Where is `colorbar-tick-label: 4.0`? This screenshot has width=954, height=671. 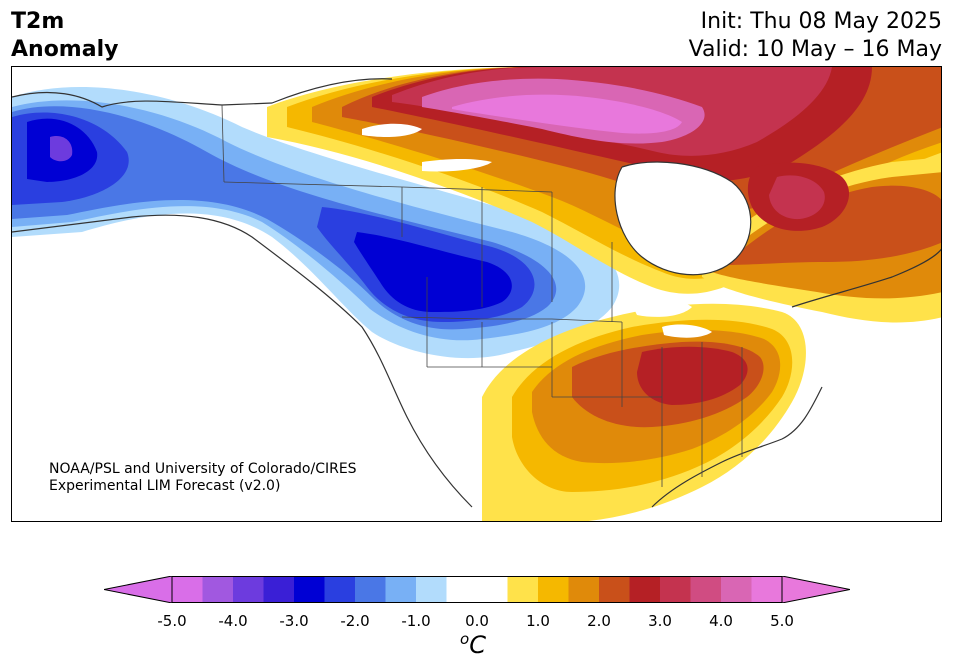
colorbar-tick-label: 4.0 is located at coordinates (721, 621).